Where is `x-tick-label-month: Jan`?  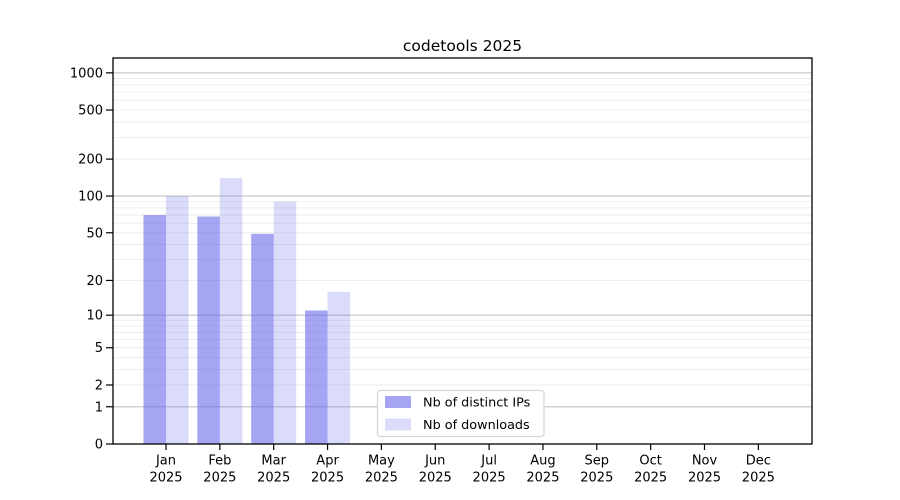 x-tick-label-month: Jan is located at coordinates (165, 461).